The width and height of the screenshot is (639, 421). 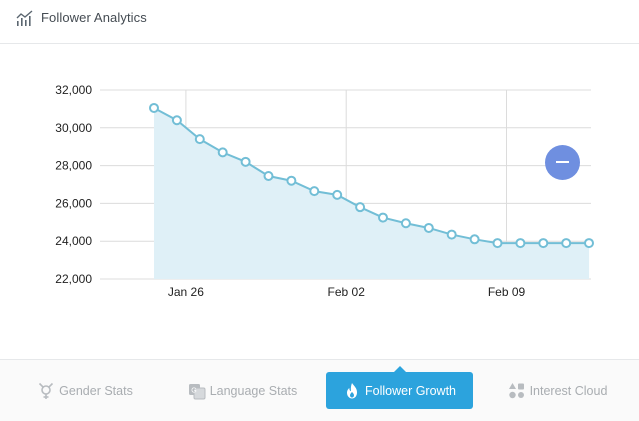 What do you see at coordinates (253, 390) in the screenshot?
I see `tab-label: Language Stats` at bounding box center [253, 390].